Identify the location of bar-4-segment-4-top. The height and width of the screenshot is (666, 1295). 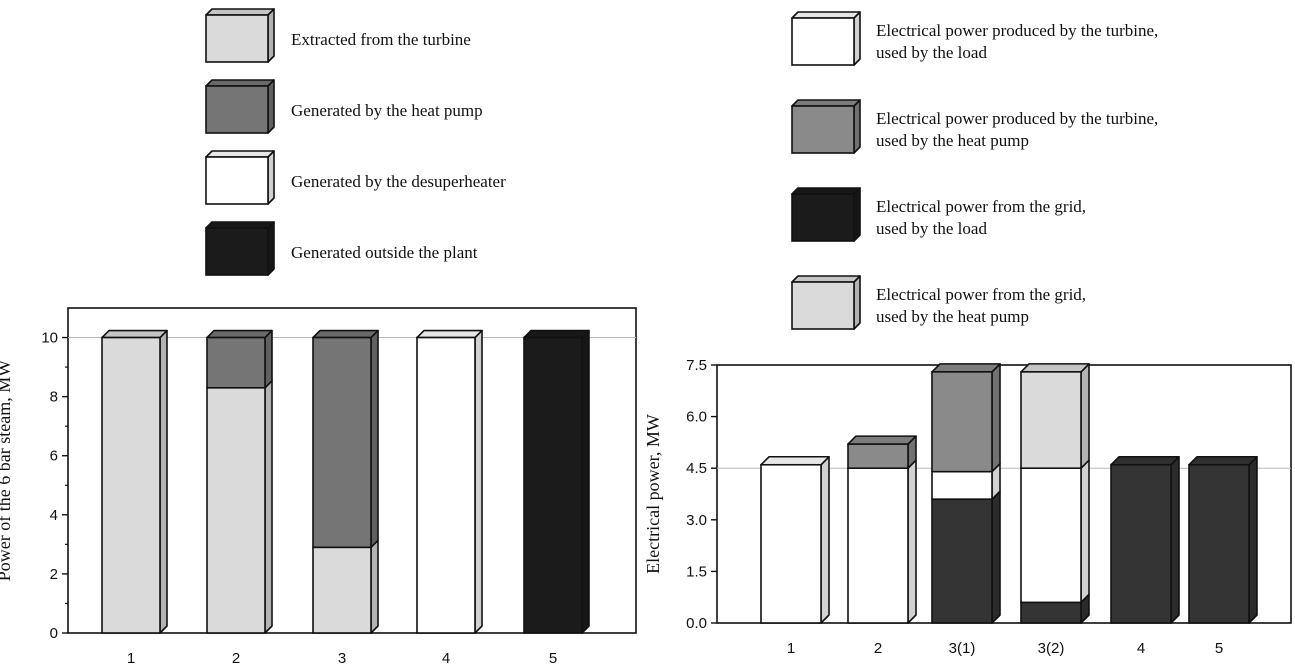
(1055, 368).